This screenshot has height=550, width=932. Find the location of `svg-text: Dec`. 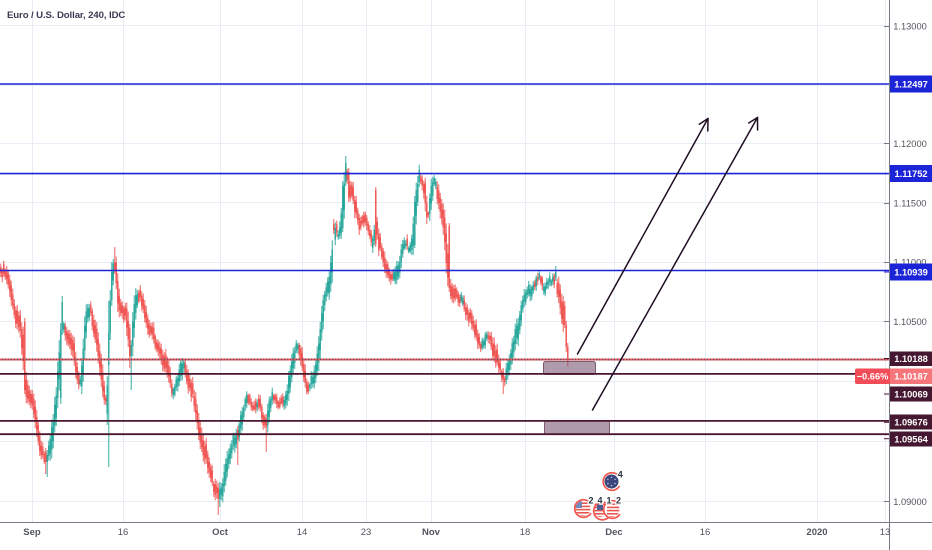

svg-text: Dec is located at coordinates (613, 532).